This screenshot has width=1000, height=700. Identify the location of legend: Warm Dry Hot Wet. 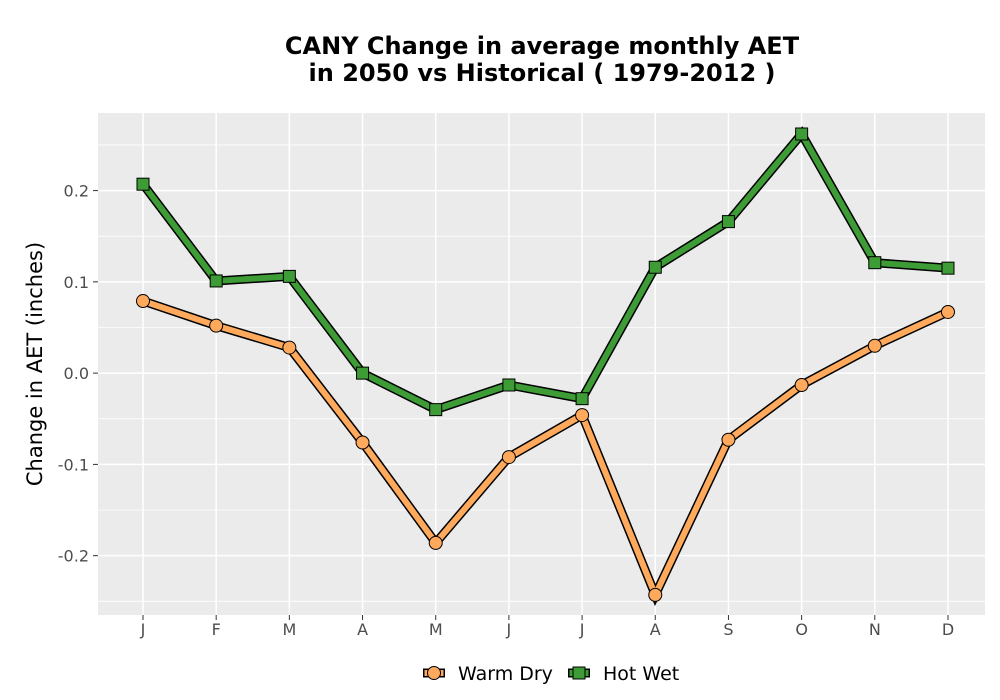
(551, 674).